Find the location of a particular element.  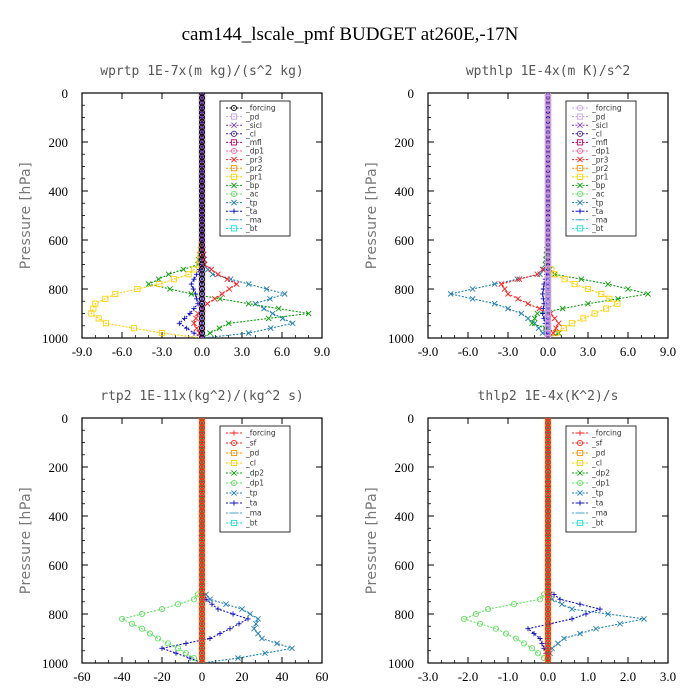

legend-label: _ta is located at coordinates (597, 503).